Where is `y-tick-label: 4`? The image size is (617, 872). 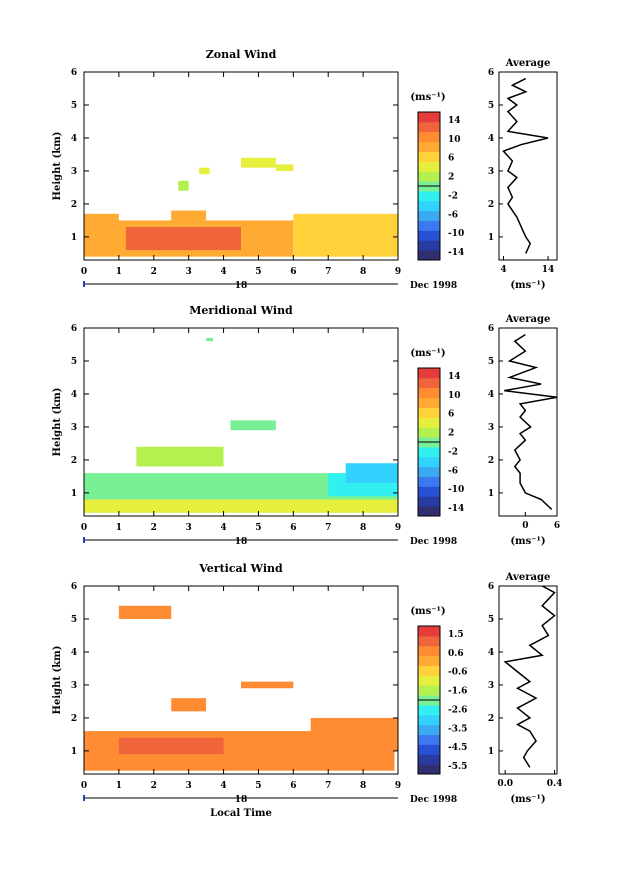
y-tick-label: 4 is located at coordinates (74, 139).